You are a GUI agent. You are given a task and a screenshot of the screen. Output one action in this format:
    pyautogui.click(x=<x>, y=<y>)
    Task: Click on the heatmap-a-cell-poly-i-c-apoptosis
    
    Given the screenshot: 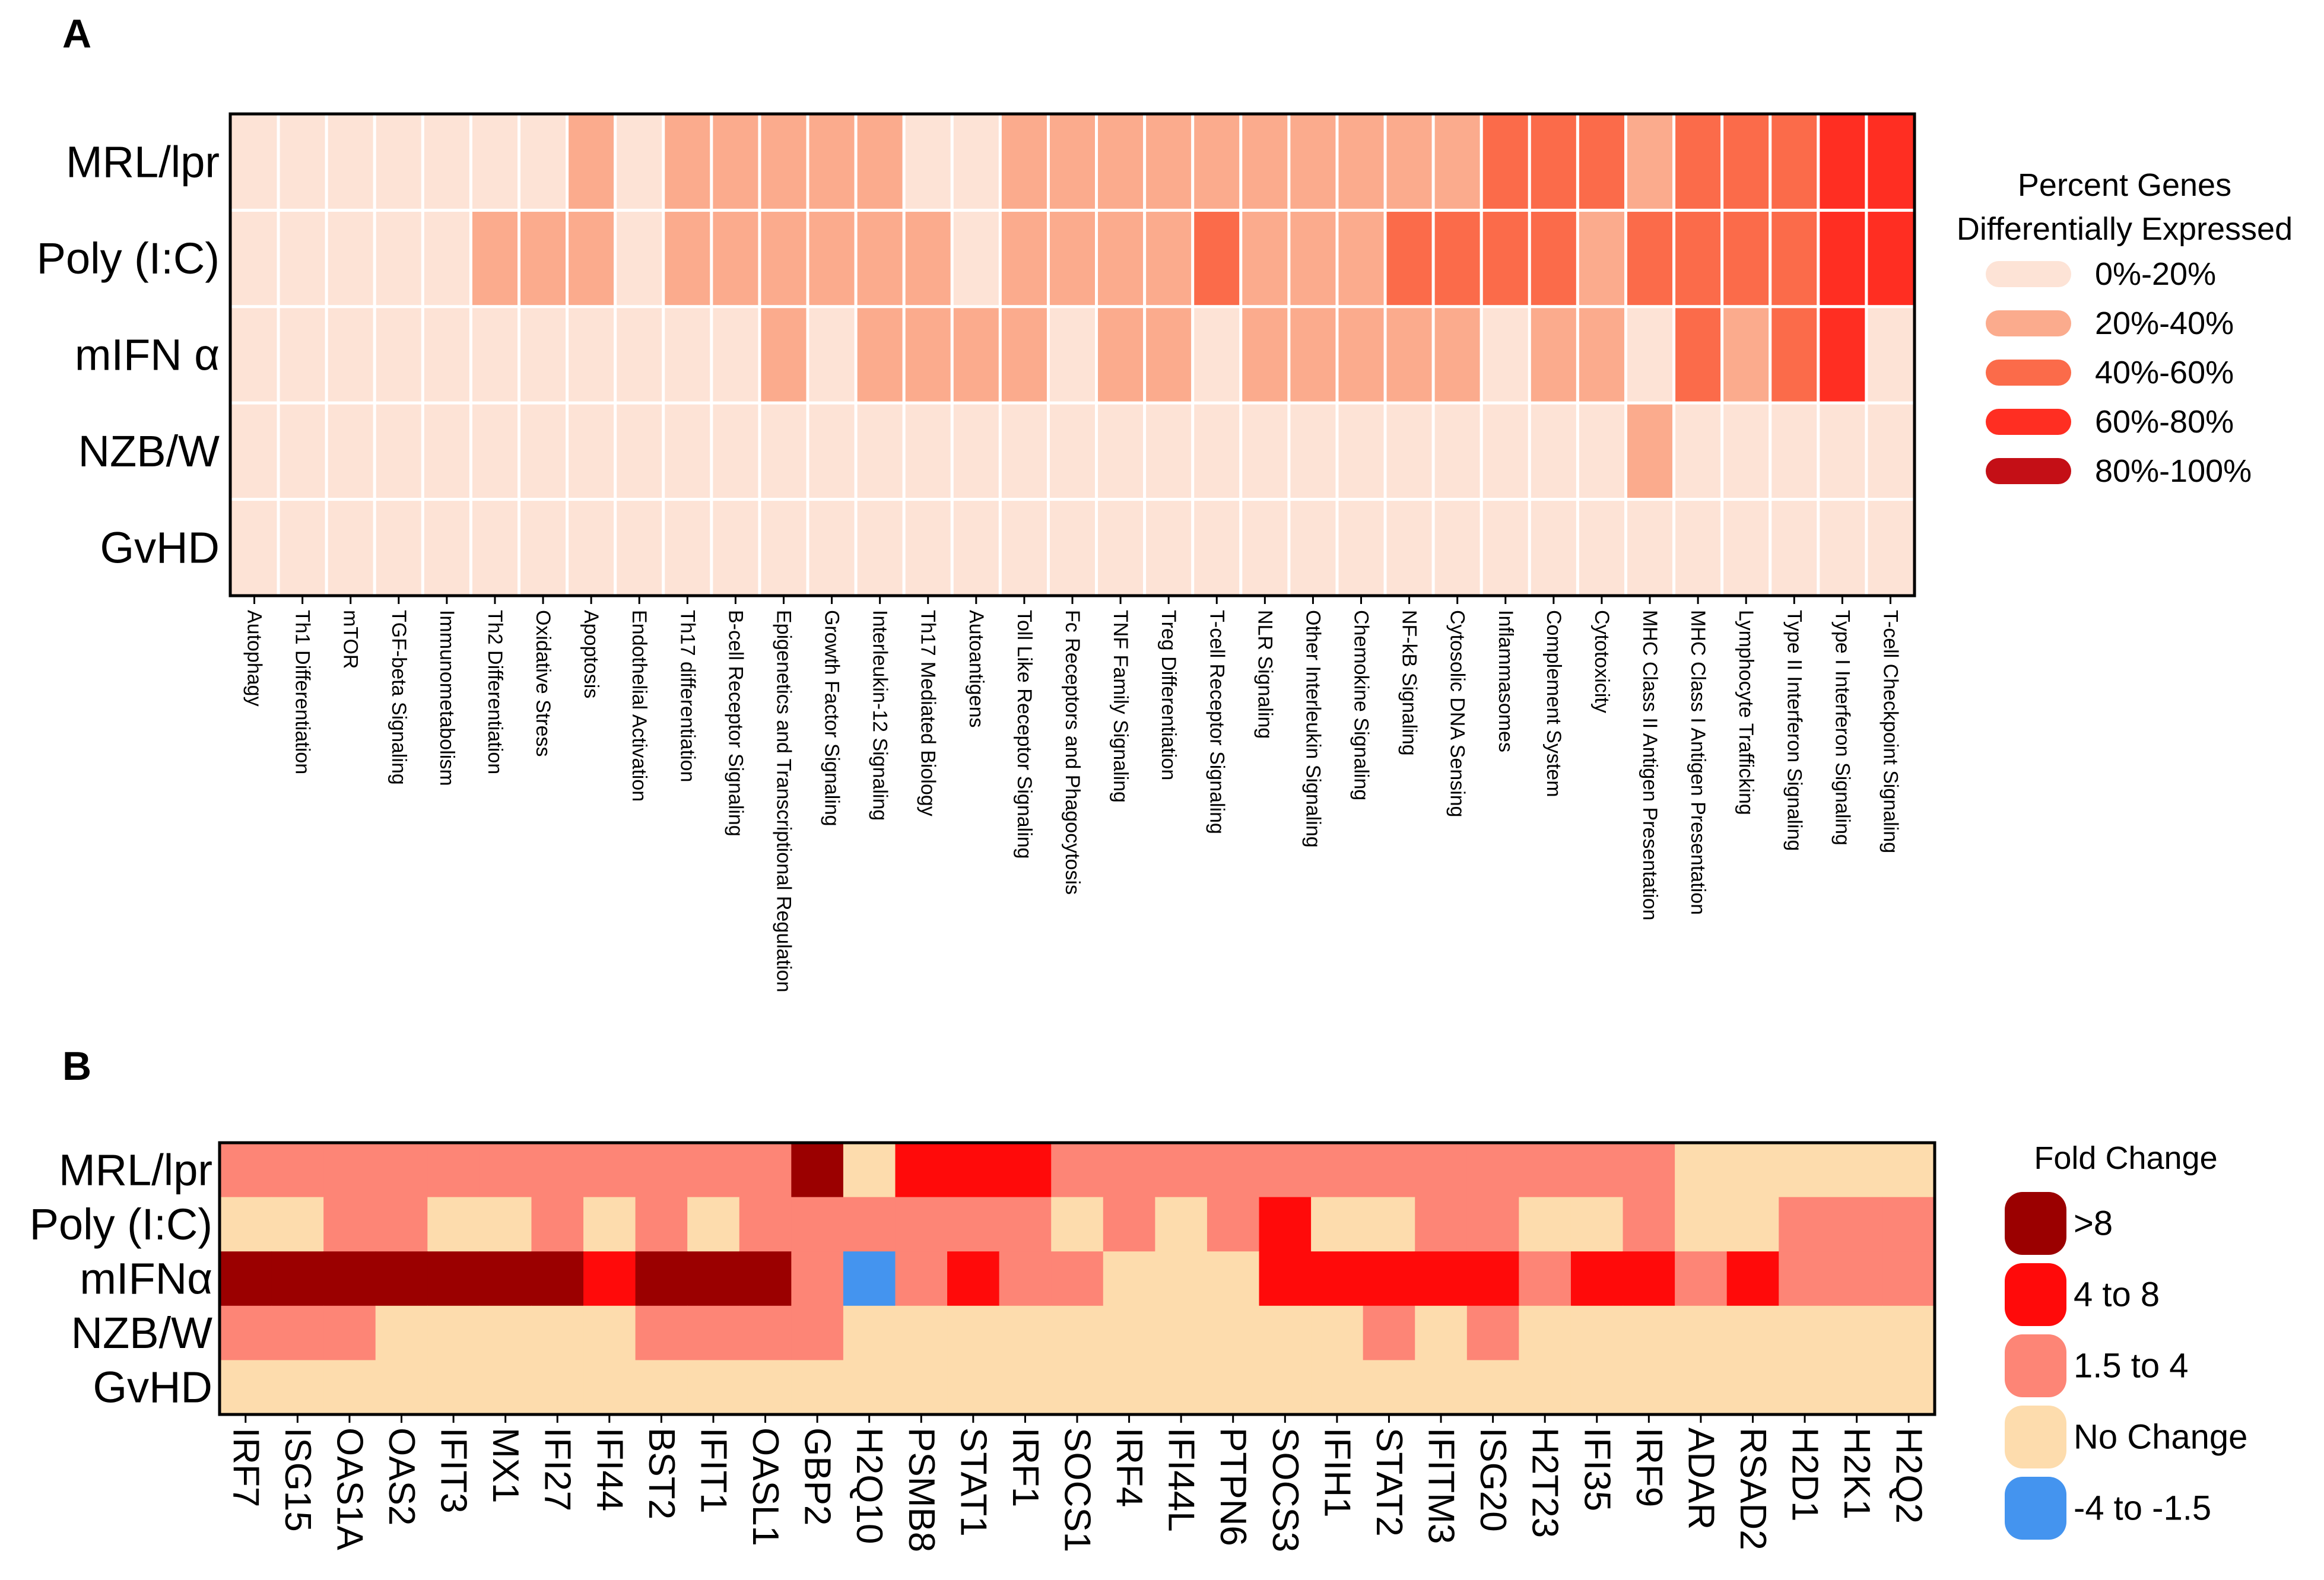 What is the action you would take?
    pyautogui.click(x=591, y=259)
    